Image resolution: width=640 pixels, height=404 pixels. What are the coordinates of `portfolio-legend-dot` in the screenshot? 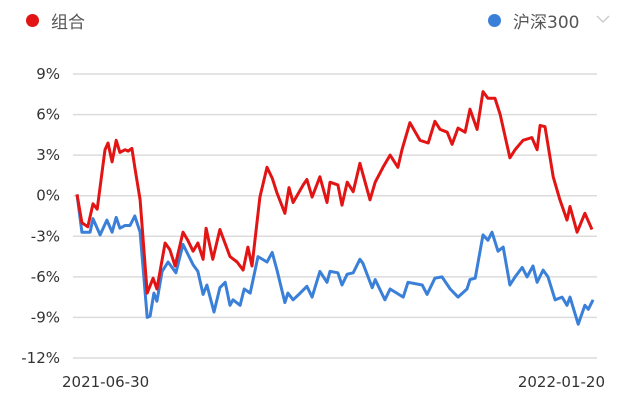 It's located at (32, 20).